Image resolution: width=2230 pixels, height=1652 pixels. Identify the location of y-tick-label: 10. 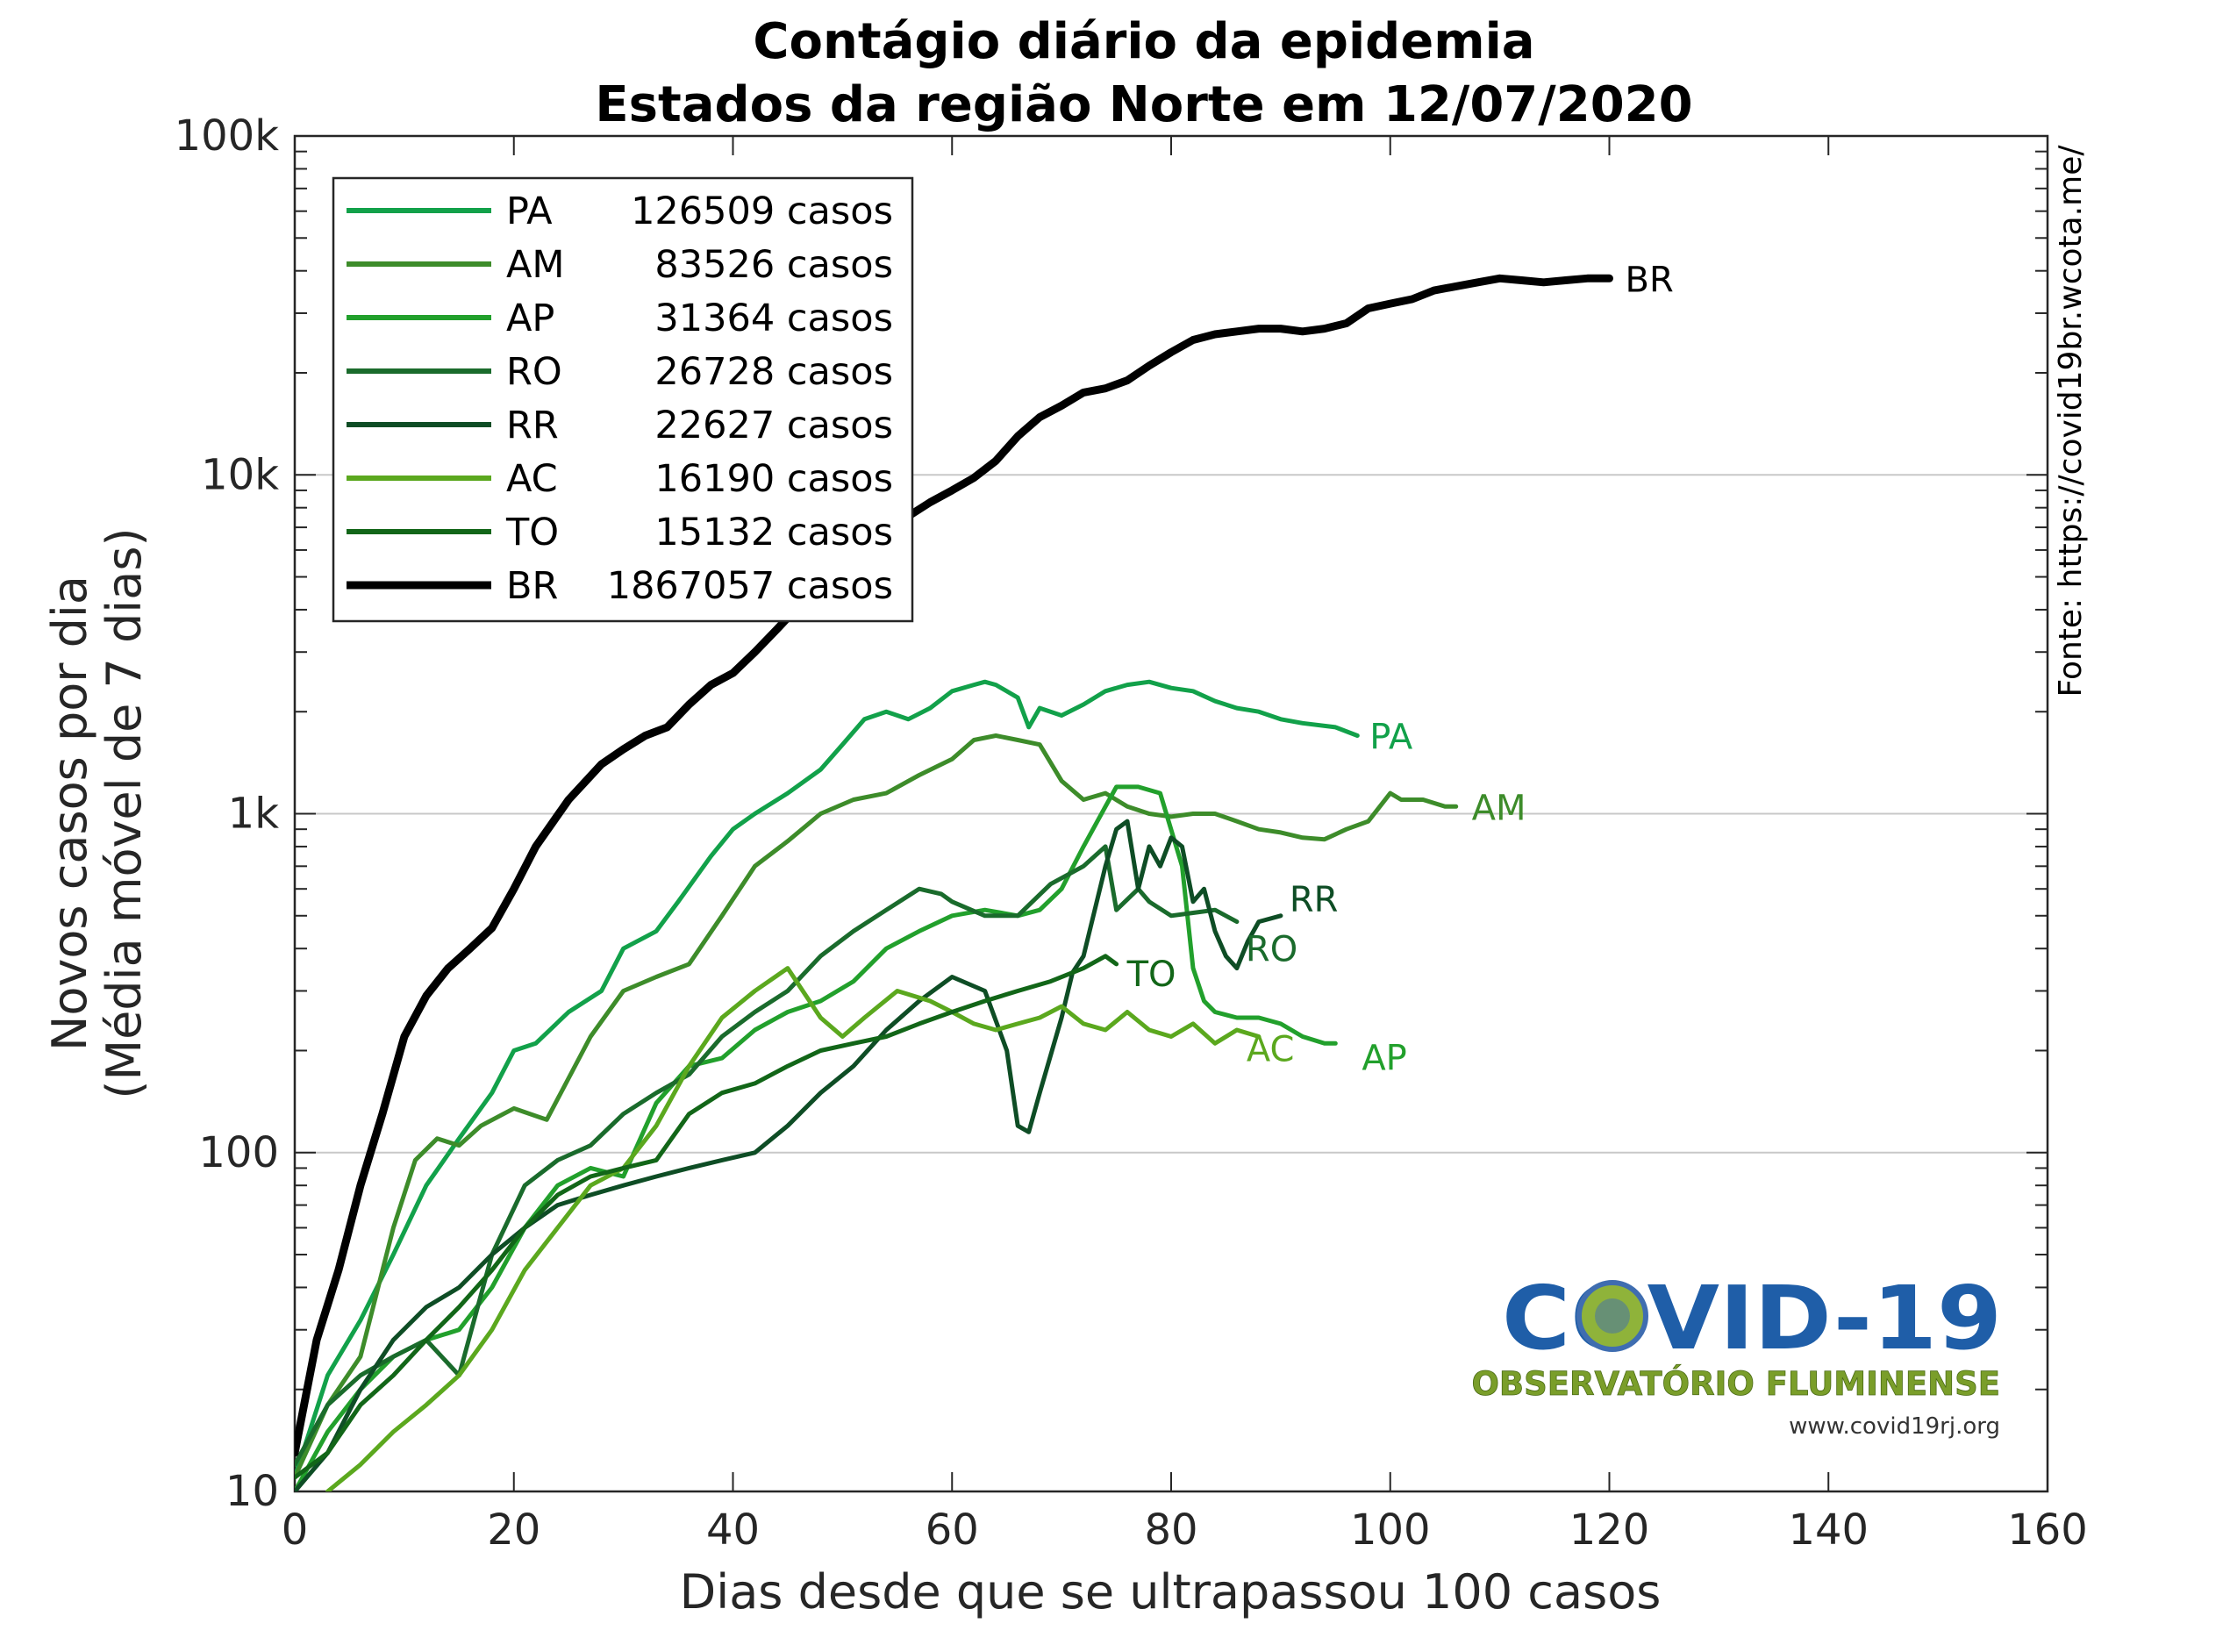
(252, 1492).